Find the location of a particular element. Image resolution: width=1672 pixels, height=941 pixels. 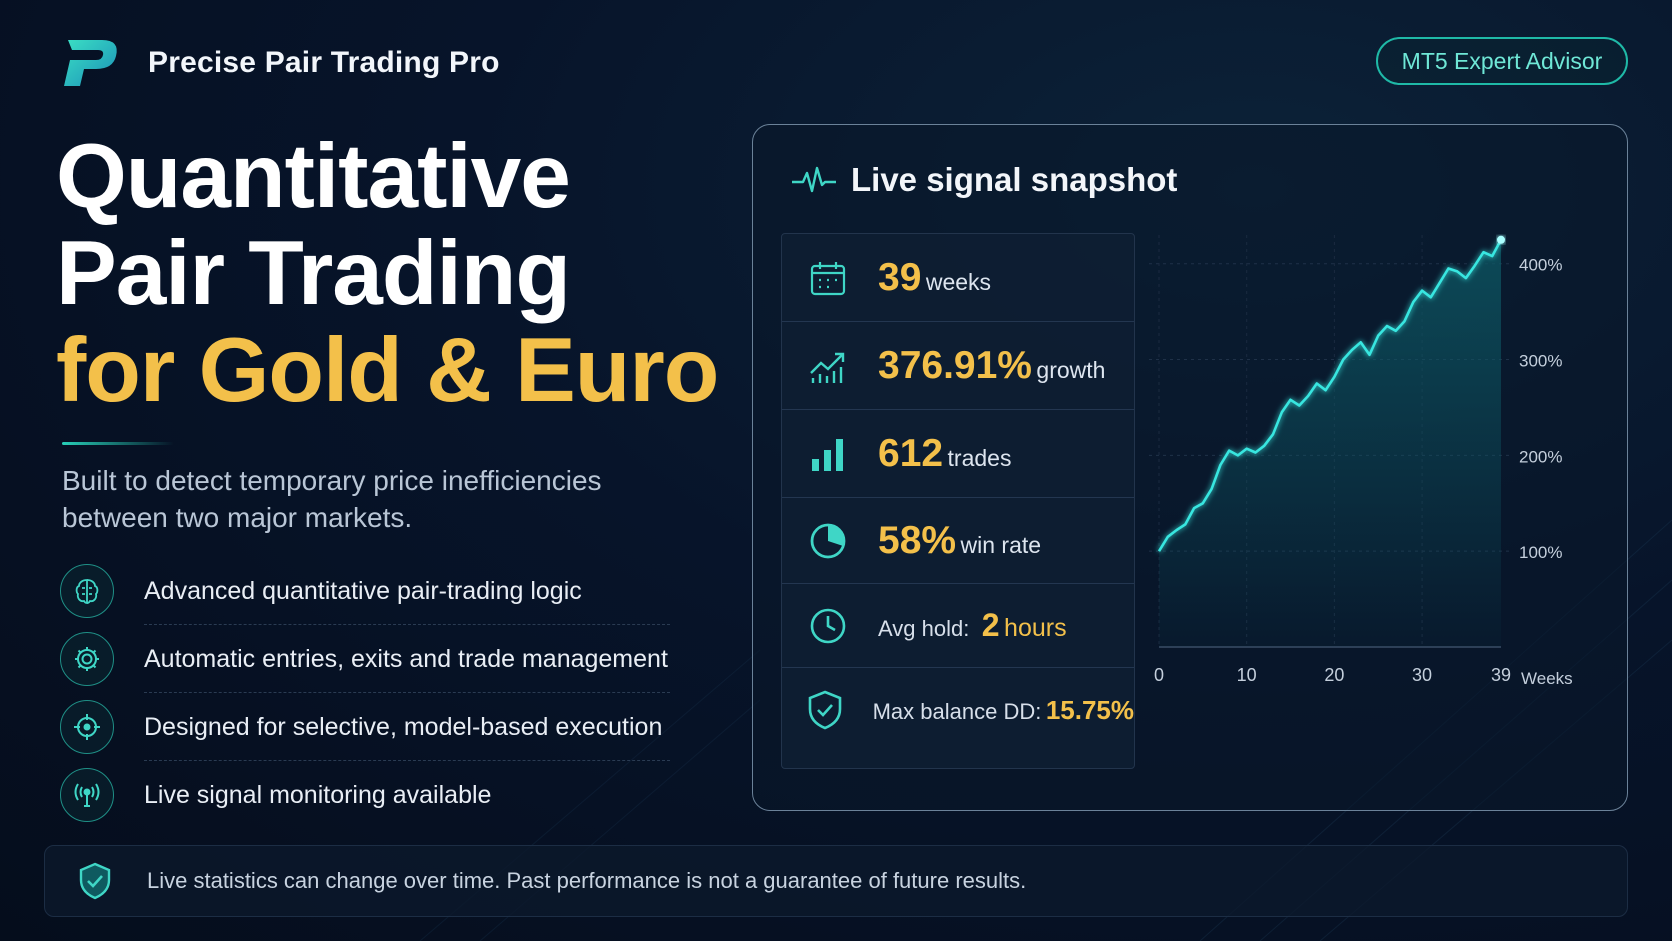

gear-icon is located at coordinates (87, 659).